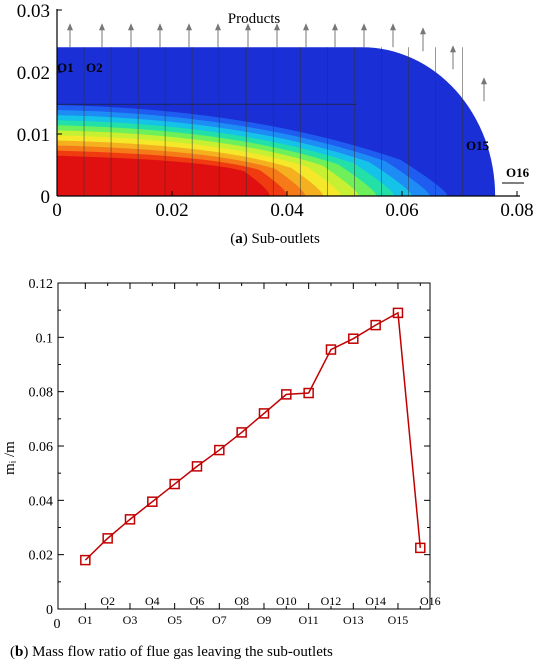  Describe the element at coordinates (33, 73) in the screenshot. I see `y-tick-label-a: 0.02` at that location.